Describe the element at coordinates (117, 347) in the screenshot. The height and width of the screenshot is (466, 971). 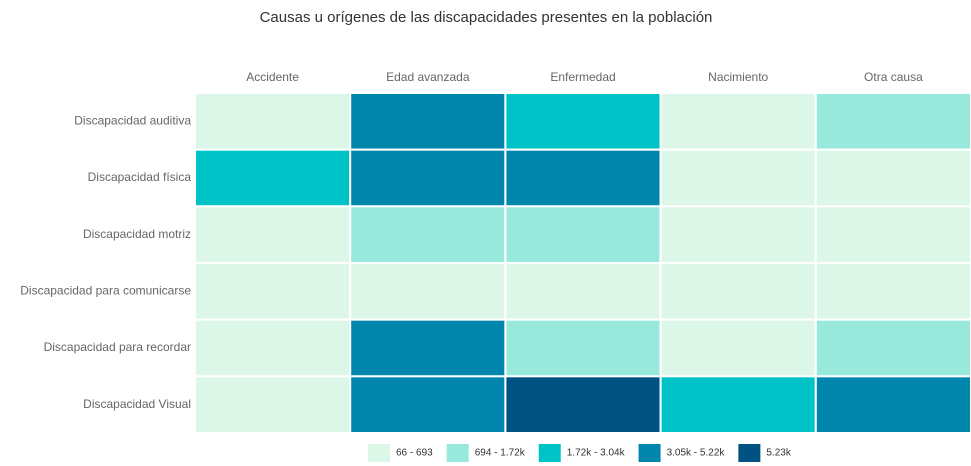
I see `y-tick-label: Discapacidad para recordar` at that location.